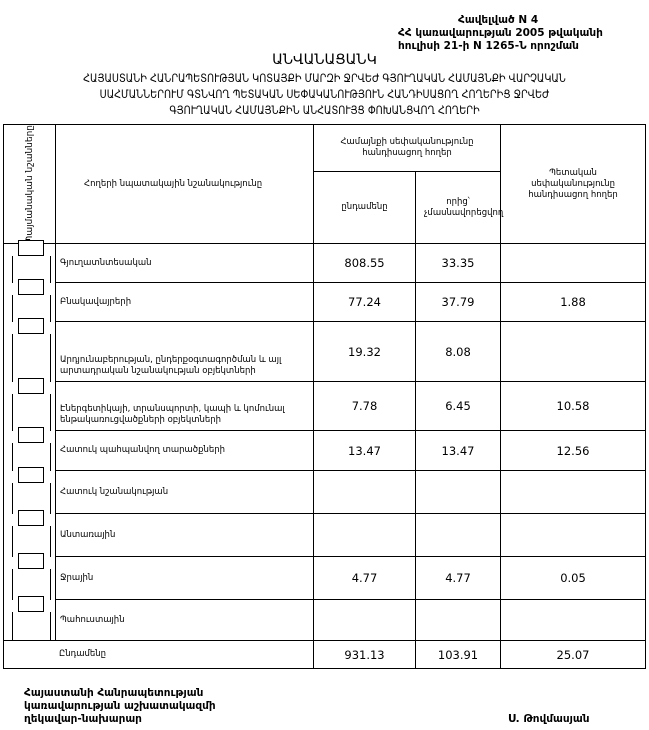 The image size is (649, 730). What do you see at coordinates (458, 207) in the screenshot?
I see `header-non-private: որից՝ չմասնավորեցվող` at bounding box center [458, 207].